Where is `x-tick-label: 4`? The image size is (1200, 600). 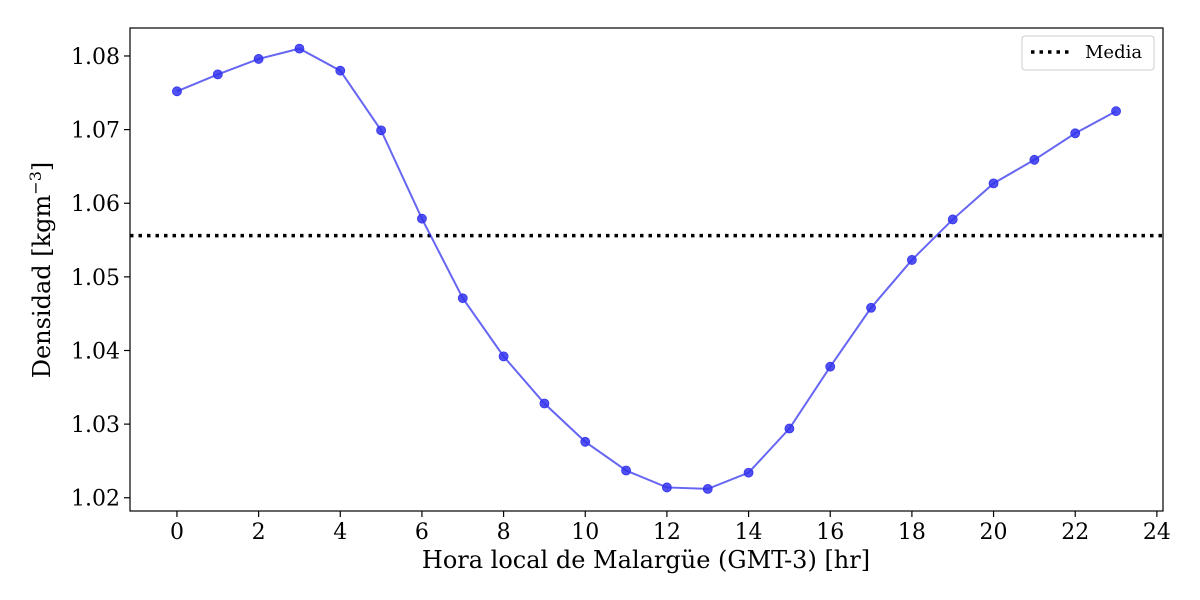
x-tick-label: 4 is located at coordinates (340, 532).